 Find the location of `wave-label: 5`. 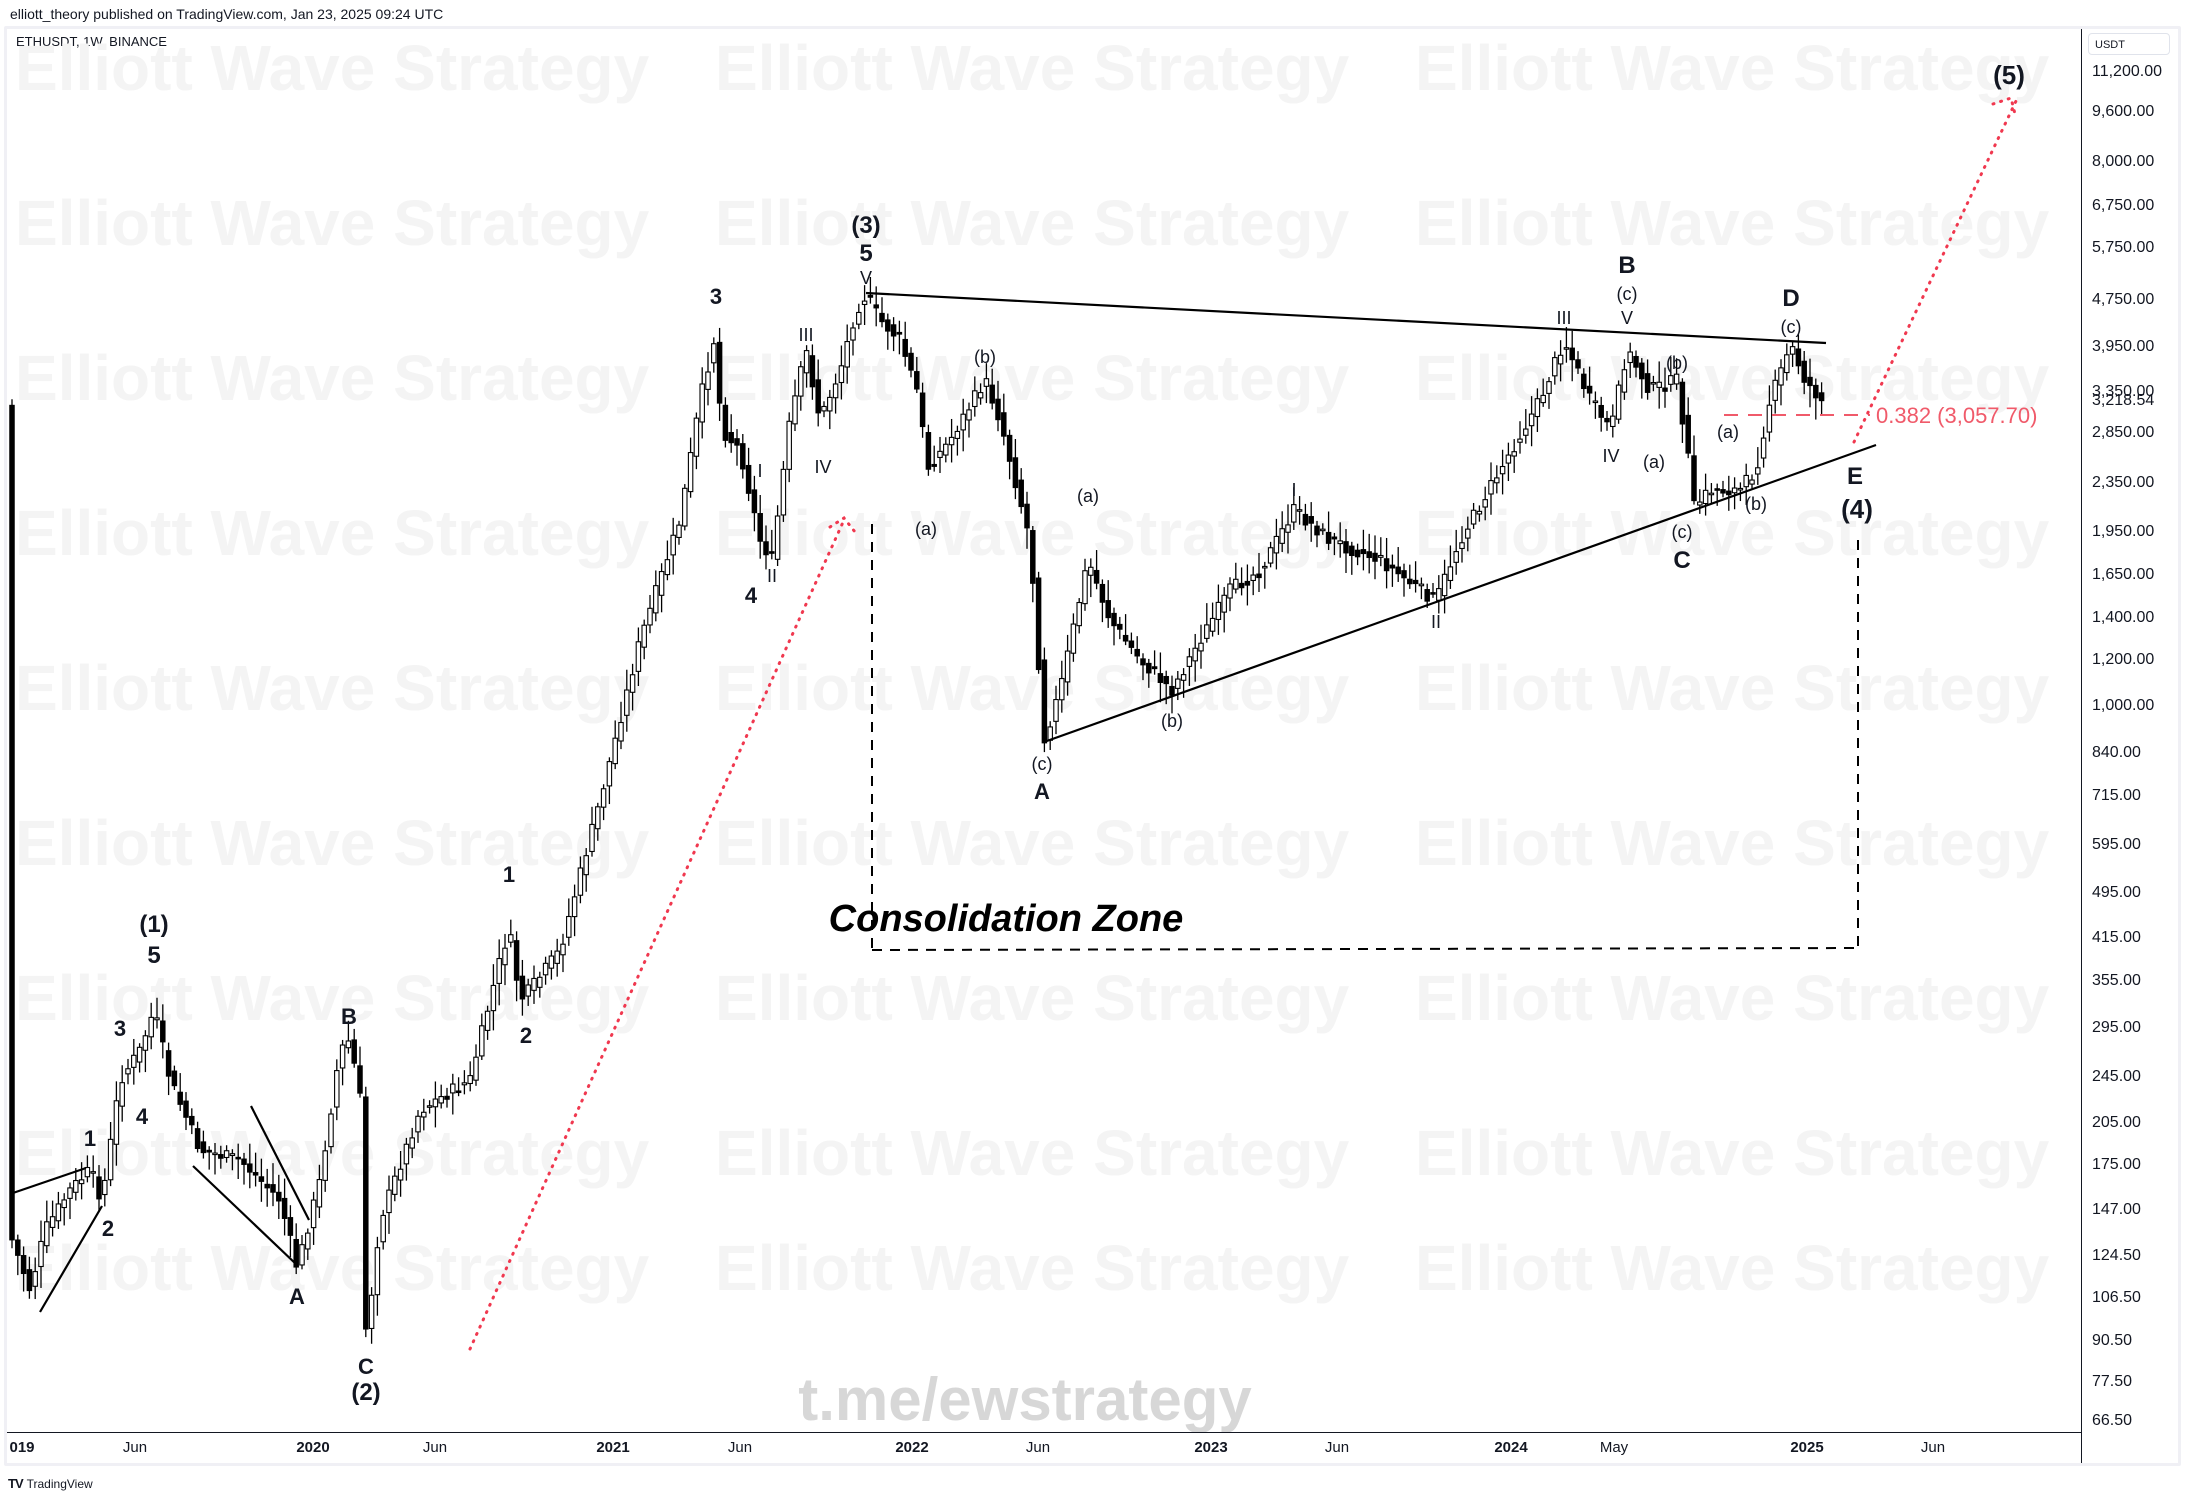

wave-label: 5 is located at coordinates (153, 955).